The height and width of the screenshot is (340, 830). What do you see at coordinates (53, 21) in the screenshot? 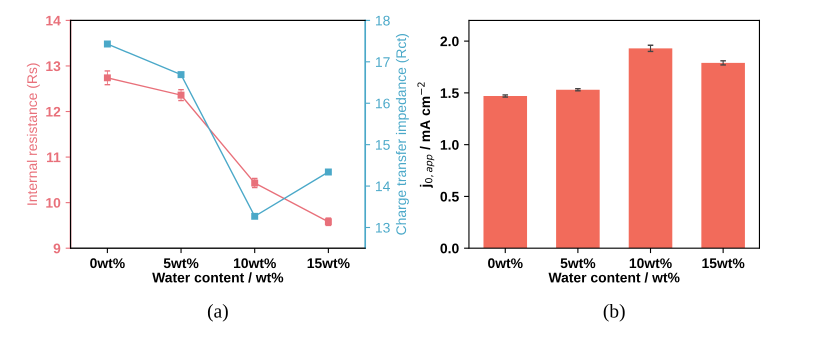
I see `y-tick-label: 14` at bounding box center [53, 21].